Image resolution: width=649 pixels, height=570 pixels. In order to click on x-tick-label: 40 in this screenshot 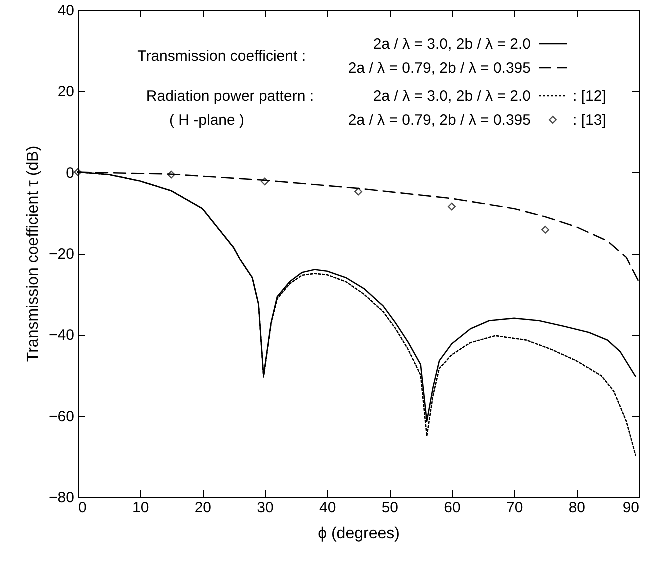, I will do `click(327, 508)`.